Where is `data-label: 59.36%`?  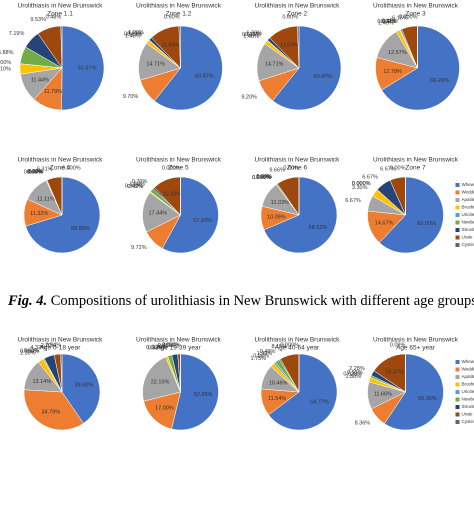 data-label: 59.36% is located at coordinates (427, 399).